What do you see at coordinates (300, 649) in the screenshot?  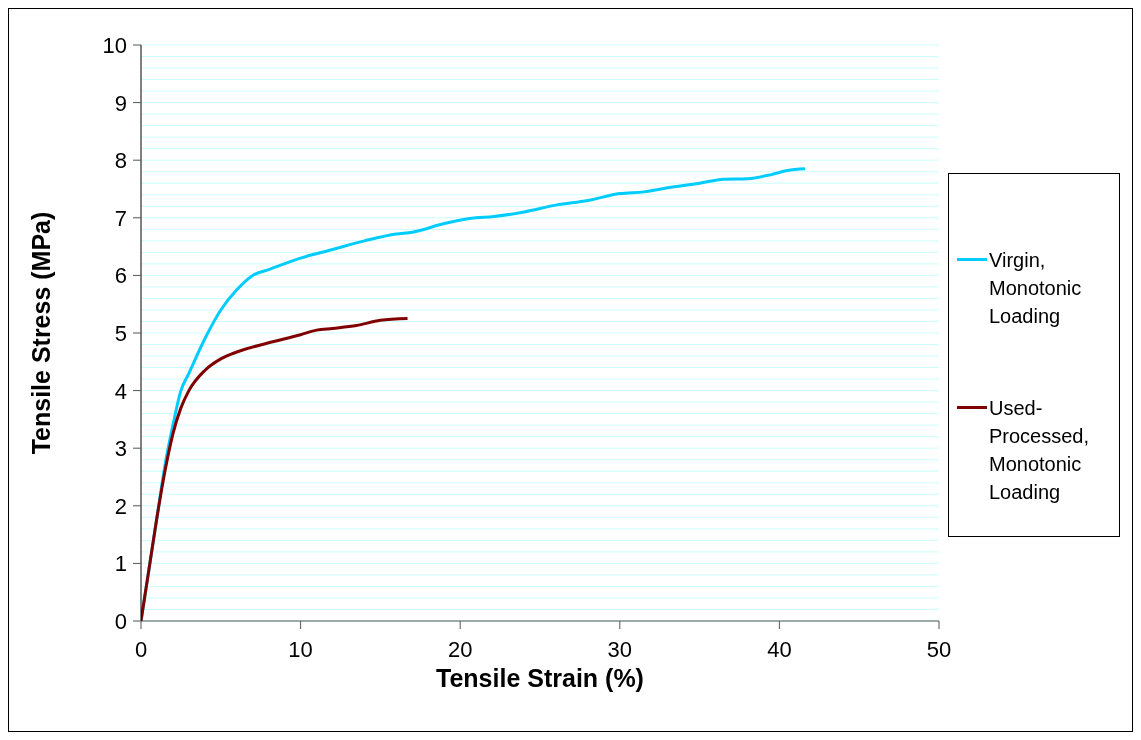 I see `x-tick-label: 10` at bounding box center [300, 649].